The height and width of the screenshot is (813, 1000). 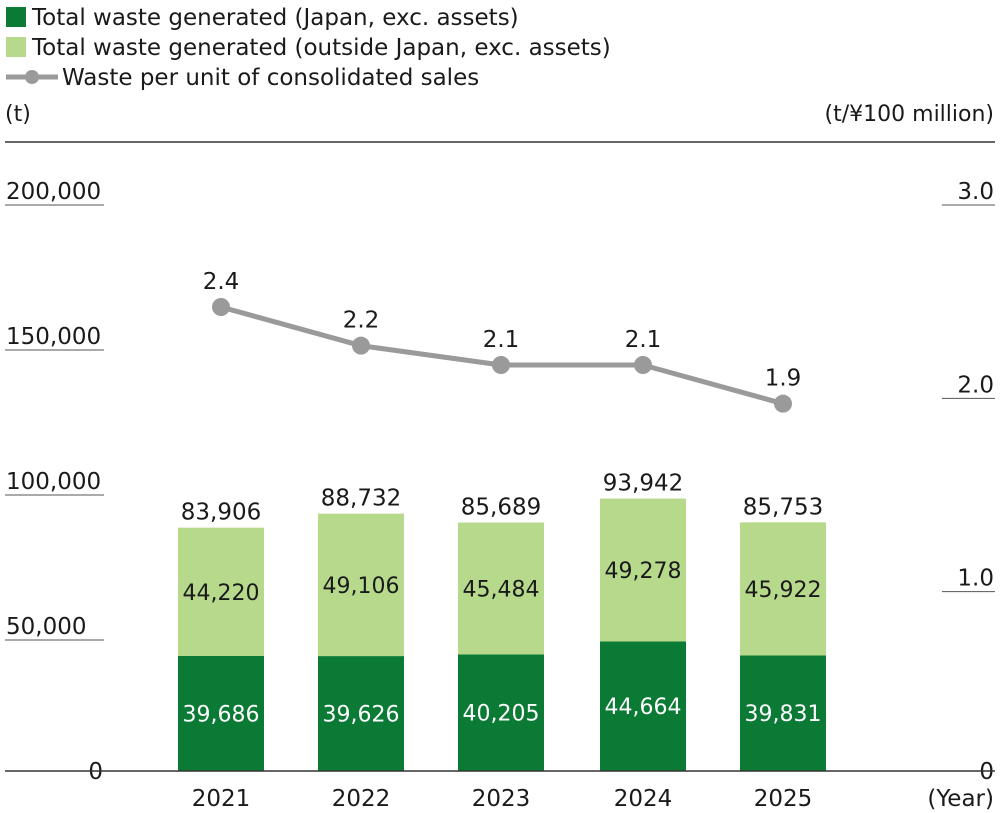 I want to click on bar-outside-japan-2025, so click(x=783, y=589).